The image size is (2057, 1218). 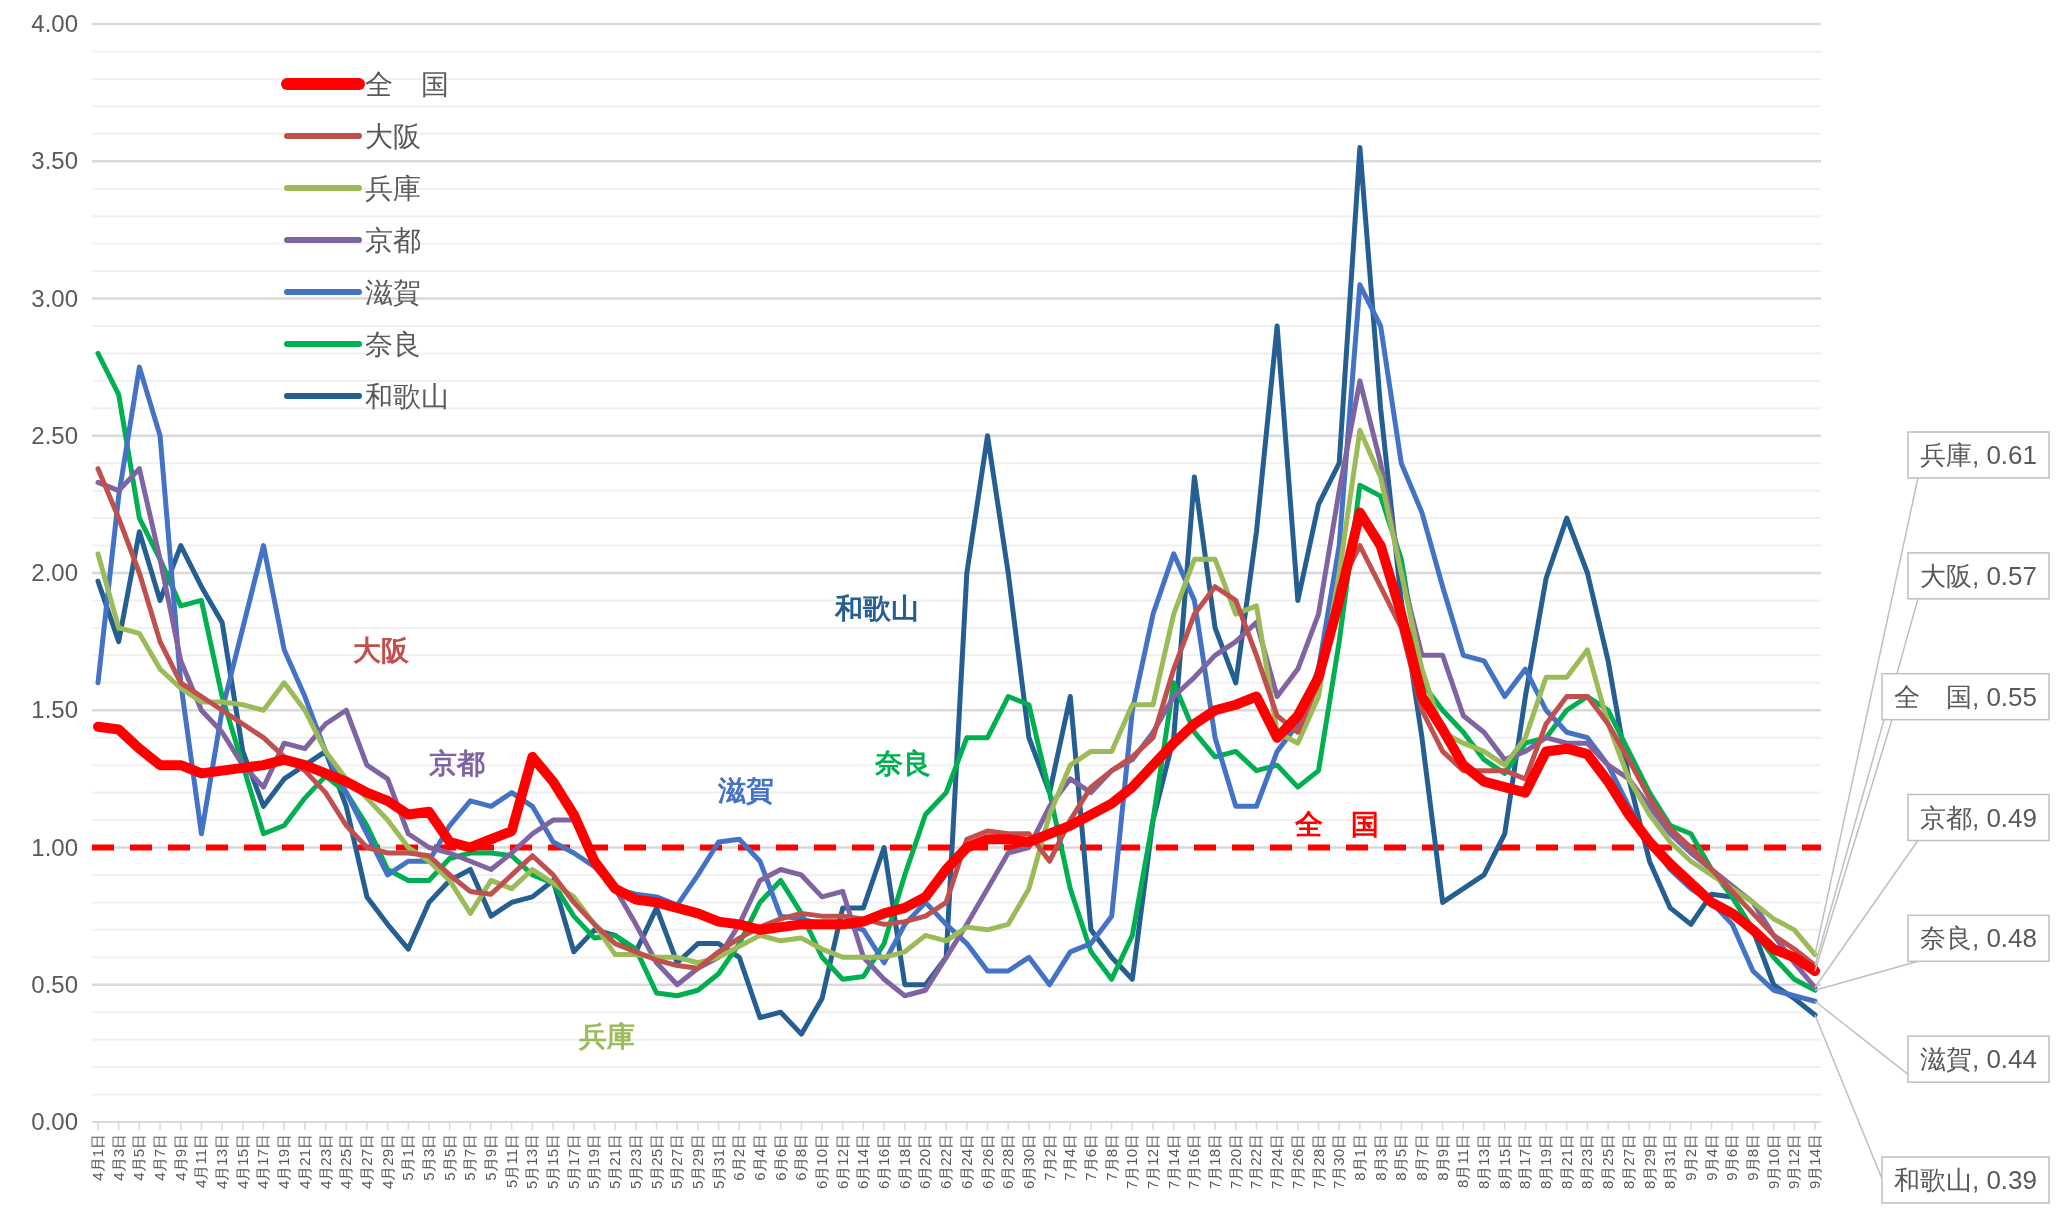 What do you see at coordinates (1978, 1059) in the screenshot?
I see `data-label: 滋賀, 0.44` at bounding box center [1978, 1059].